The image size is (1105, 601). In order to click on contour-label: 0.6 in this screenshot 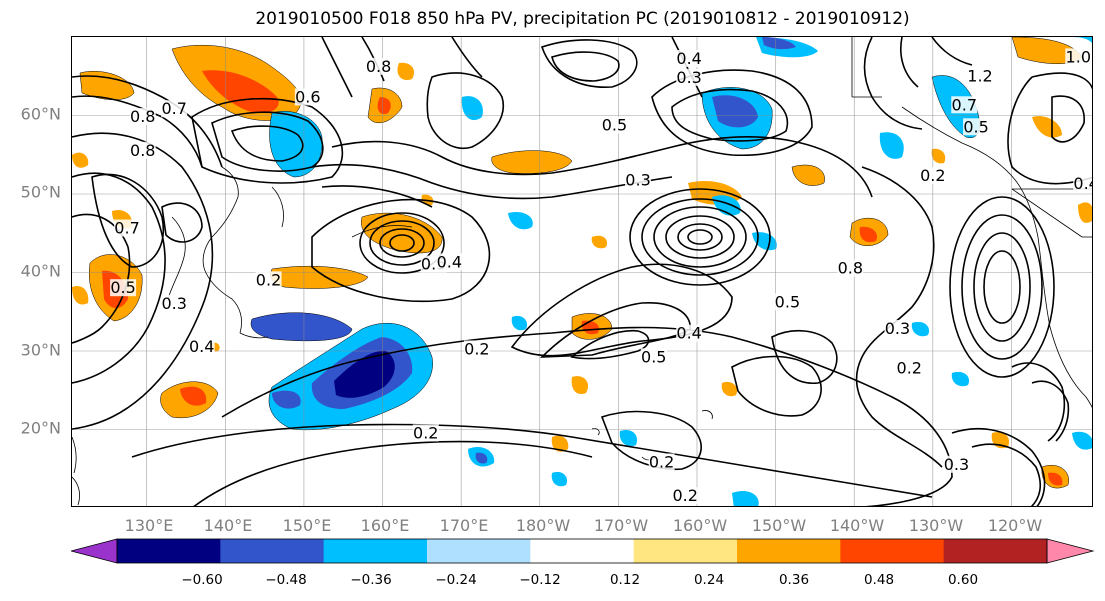, I will do `click(307, 96)`.